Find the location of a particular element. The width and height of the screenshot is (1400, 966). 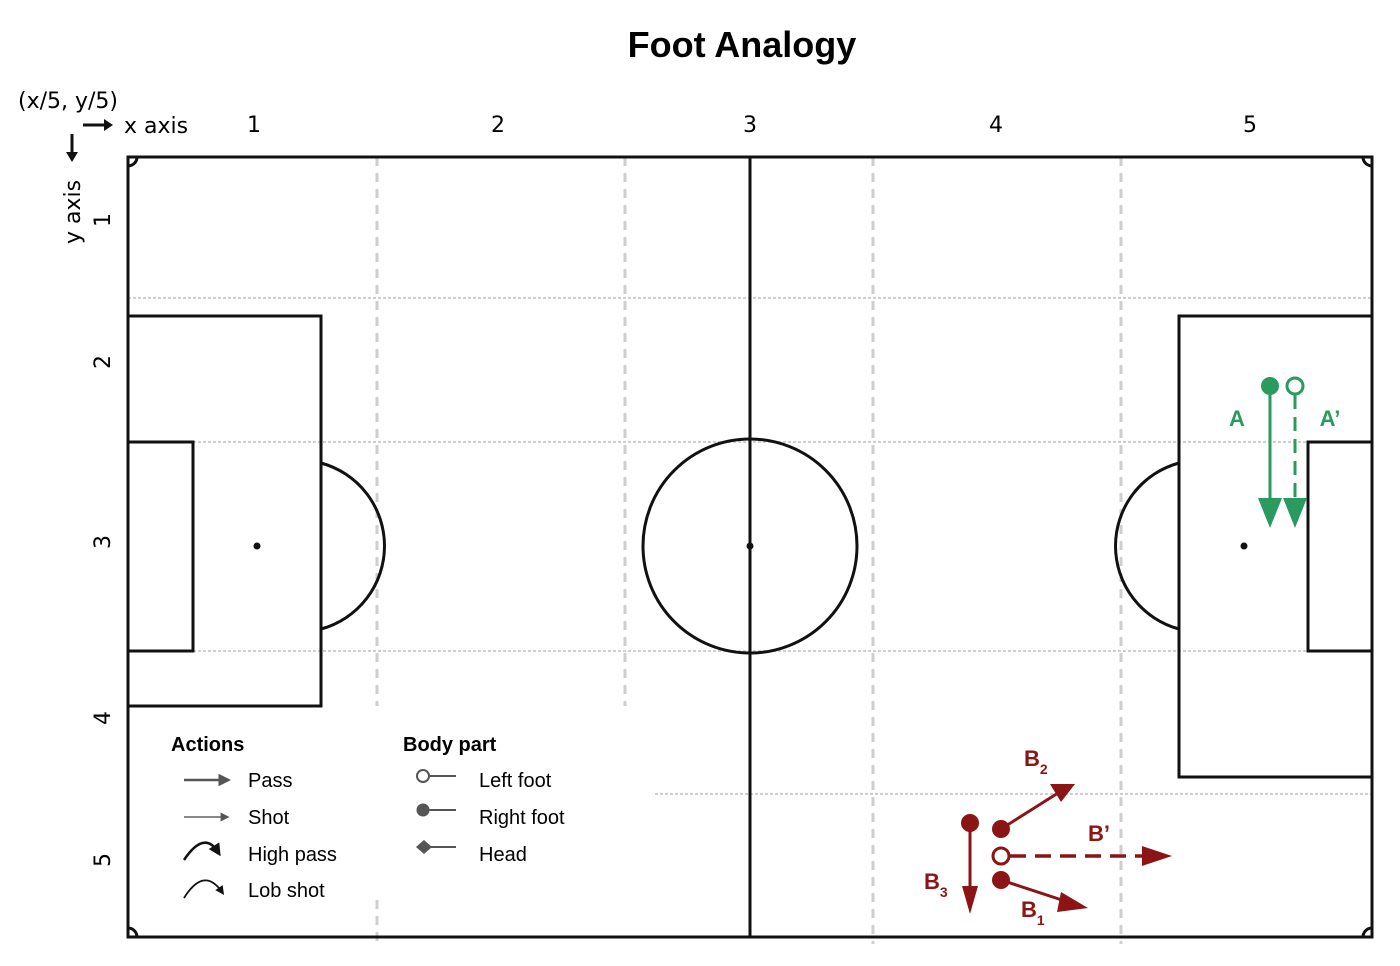

right-foot-icon is located at coordinates (423, 810).